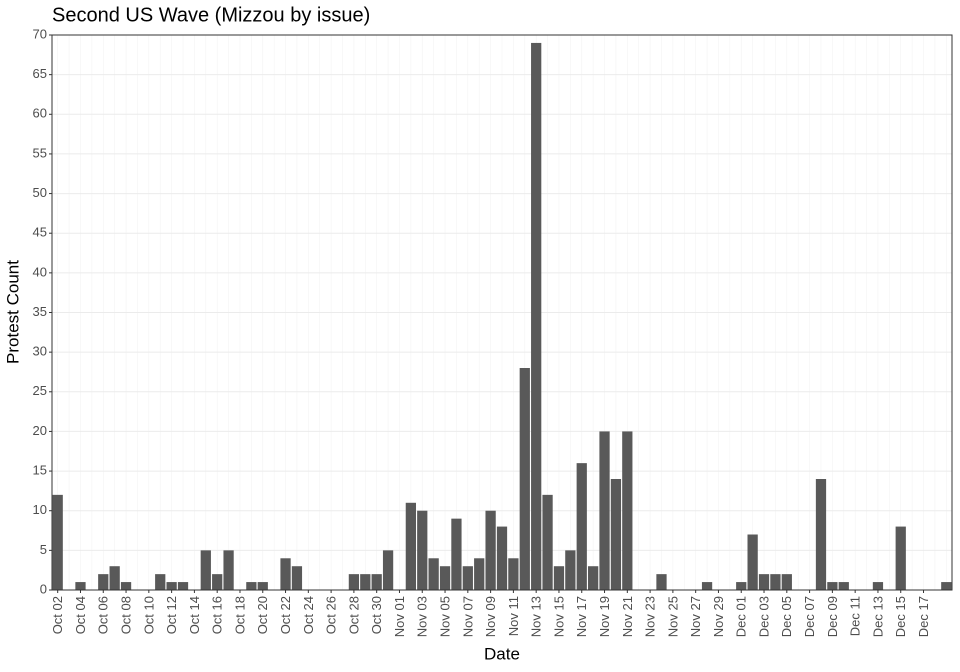  What do you see at coordinates (171, 615) in the screenshot?
I see `x-tick-label: Oct 12` at bounding box center [171, 615].